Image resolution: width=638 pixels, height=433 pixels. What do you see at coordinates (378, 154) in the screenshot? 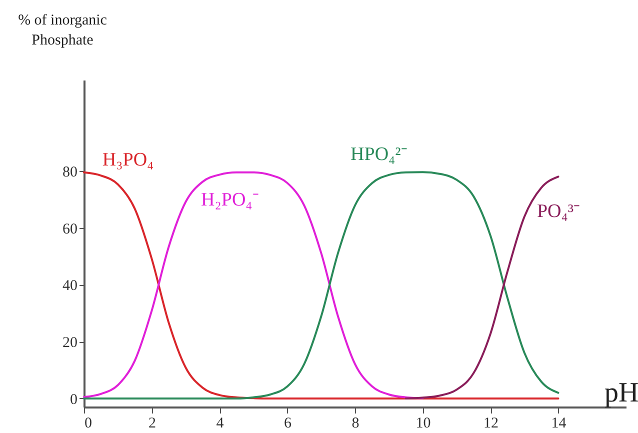
I see `series-label: HPO₄²⁻` at bounding box center [378, 154].